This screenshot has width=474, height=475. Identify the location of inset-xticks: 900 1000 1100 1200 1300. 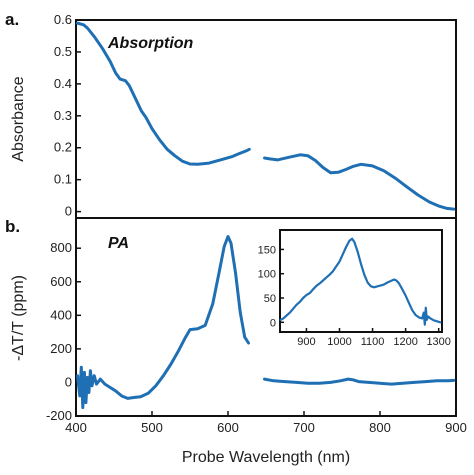
(374, 338).